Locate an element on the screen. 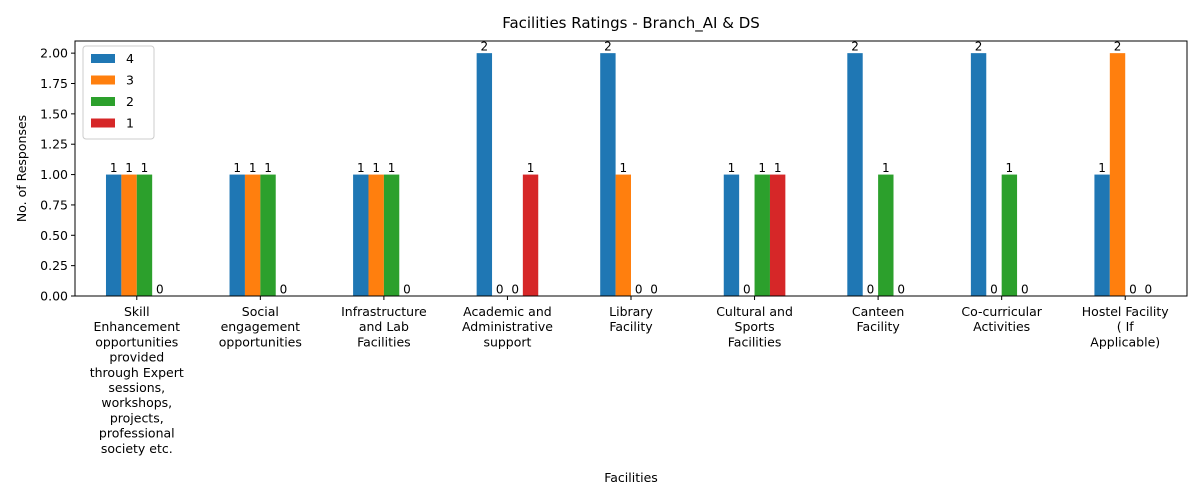 The image size is (1200, 500). x-tick-label-line: engagement is located at coordinates (261, 326).